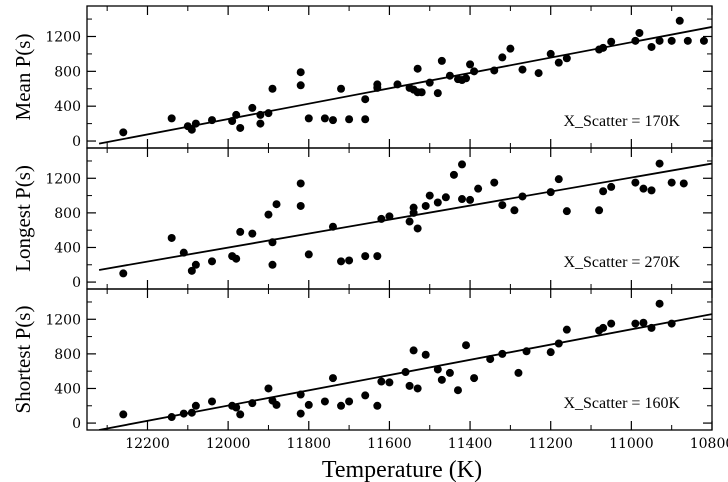  I want to click on y-tick-label: 400, so click(67, 389).